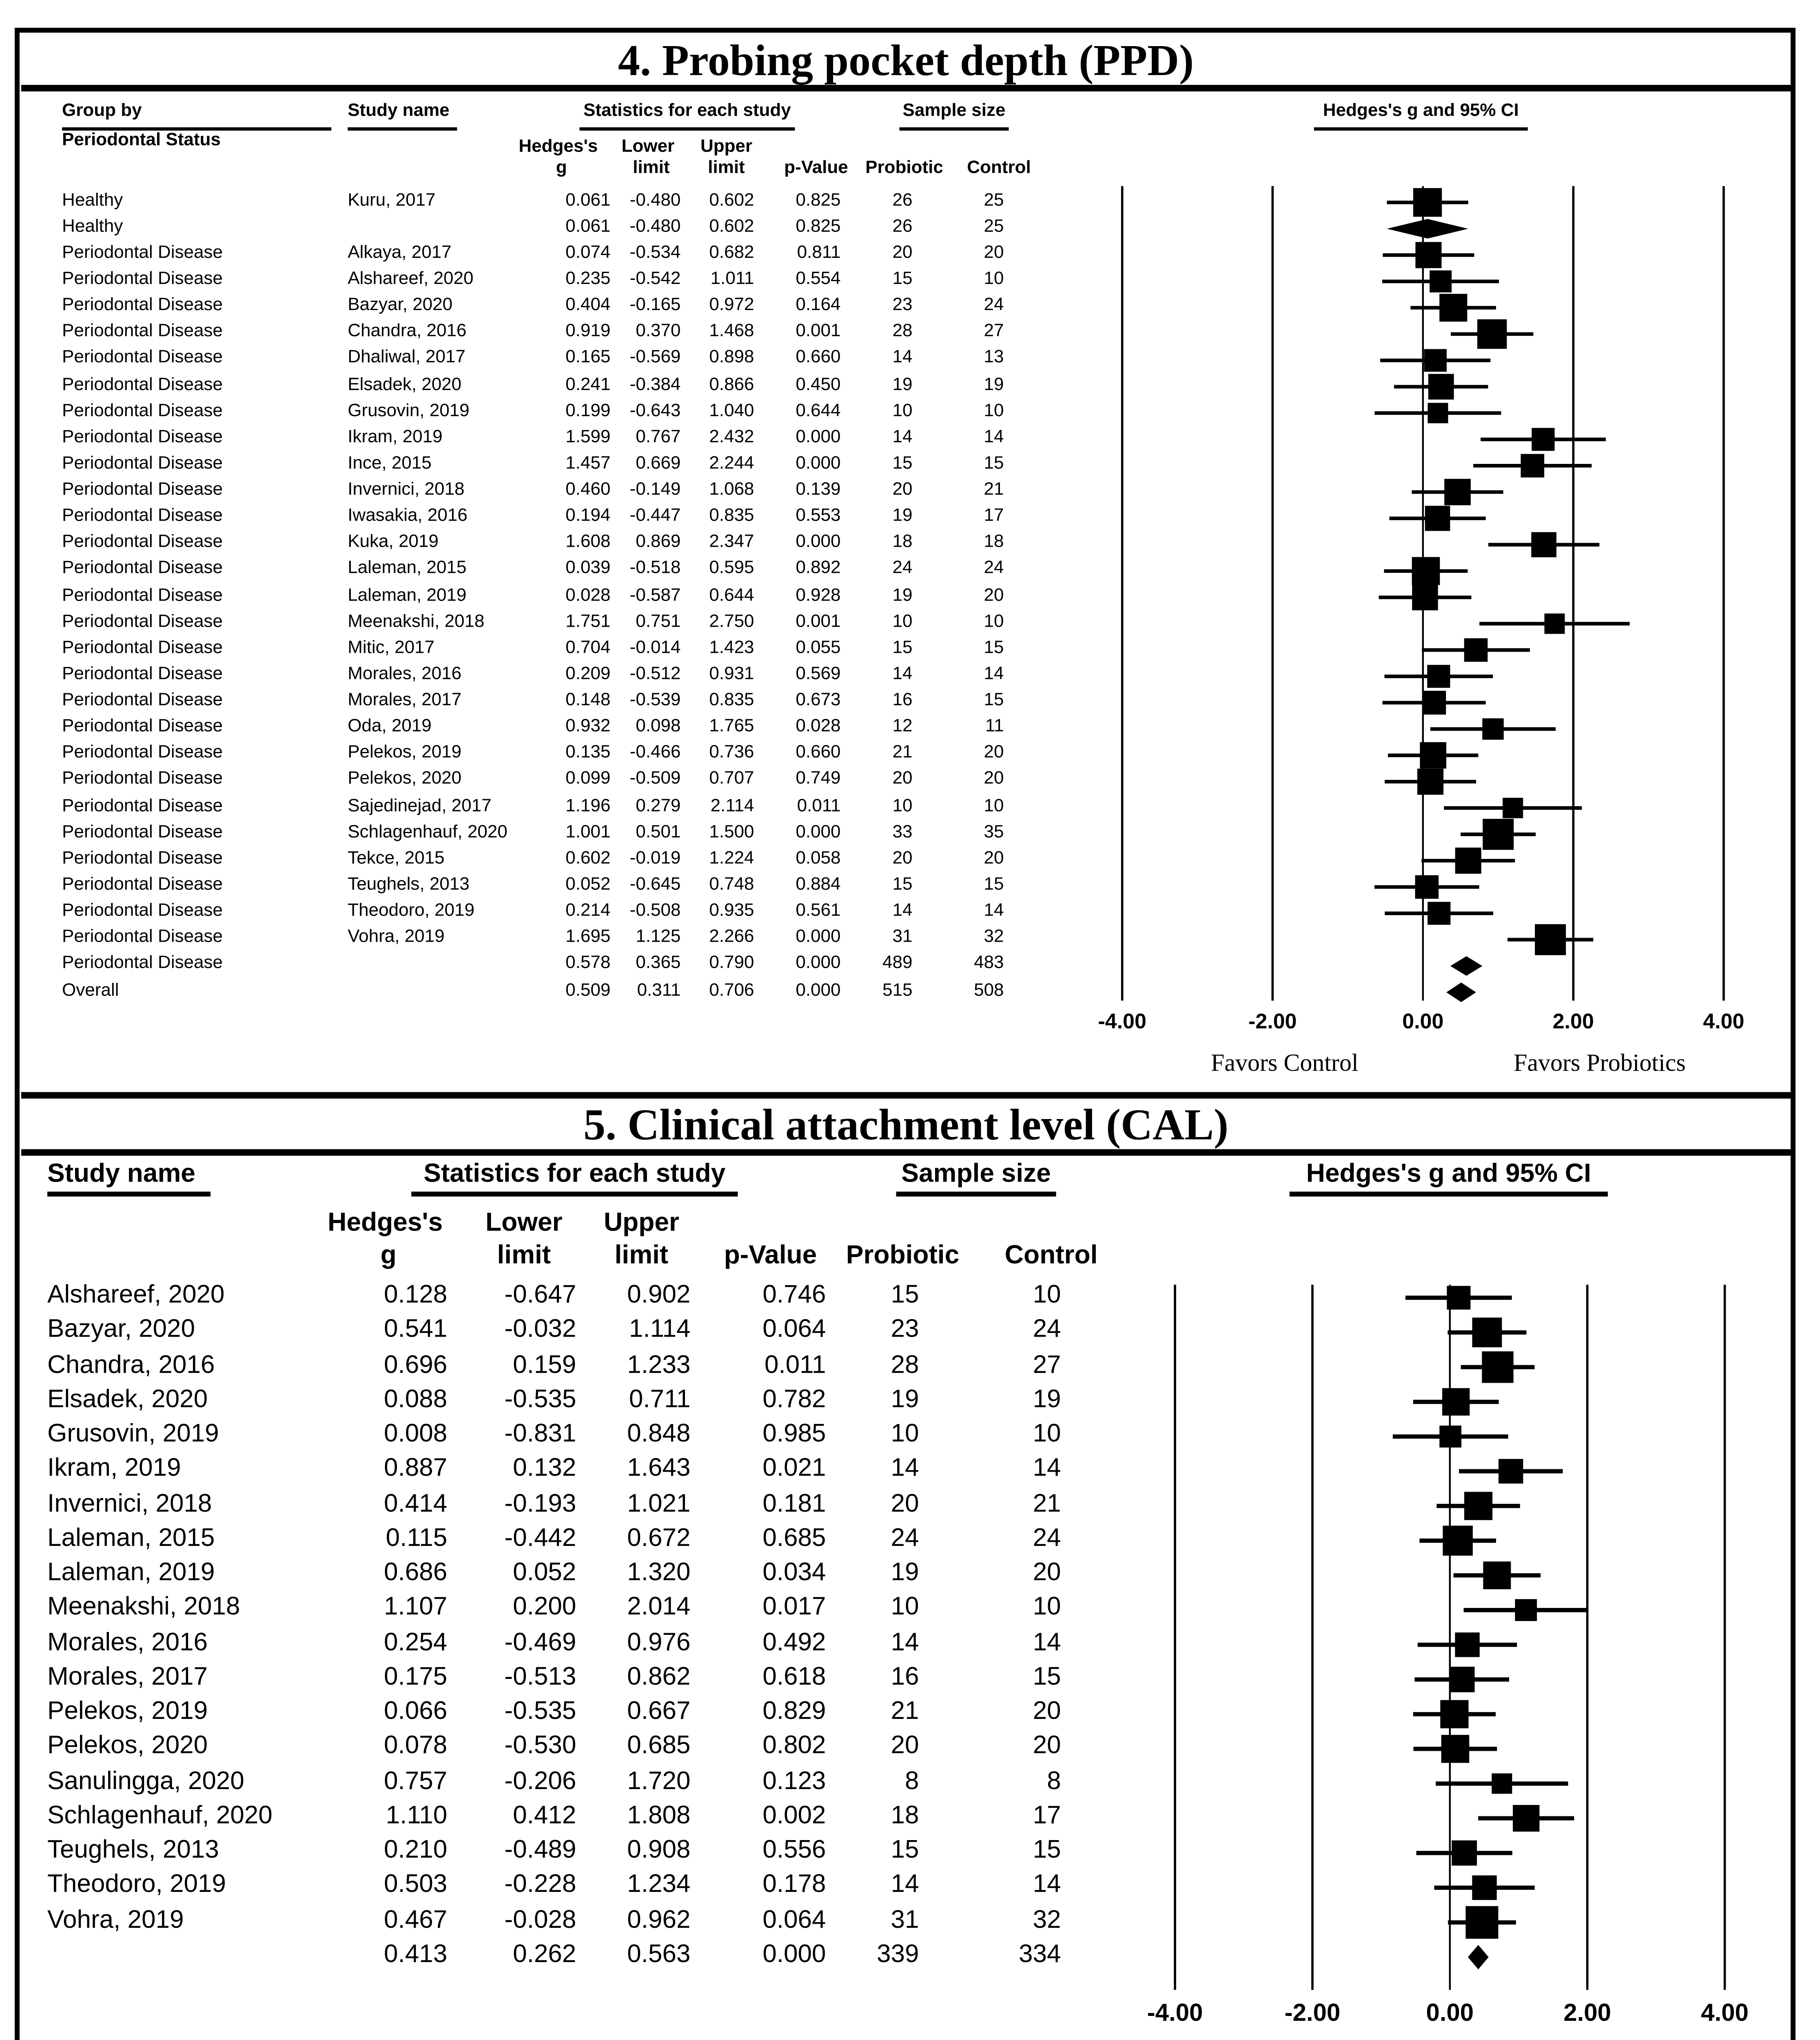  I want to click on table-cell-nc: 483, so click(989, 964).